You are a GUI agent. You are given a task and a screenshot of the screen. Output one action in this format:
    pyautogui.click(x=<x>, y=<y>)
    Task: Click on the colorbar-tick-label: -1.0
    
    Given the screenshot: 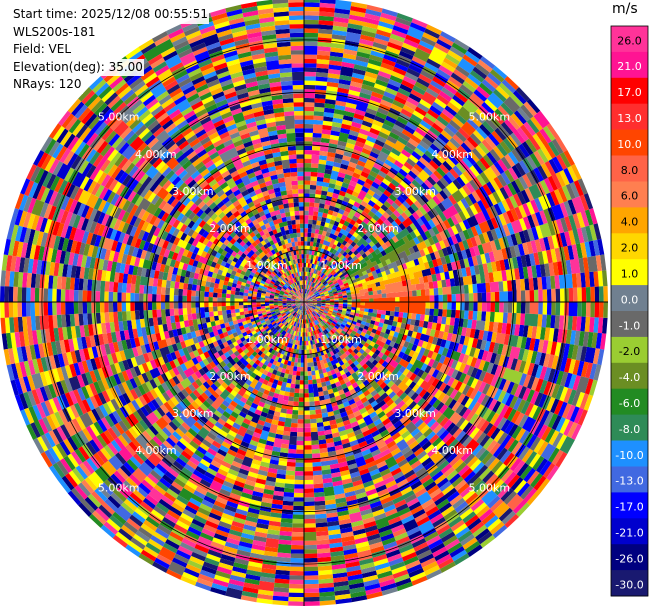 What is the action you would take?
    pyautogui.click(x=629, y=325)
    